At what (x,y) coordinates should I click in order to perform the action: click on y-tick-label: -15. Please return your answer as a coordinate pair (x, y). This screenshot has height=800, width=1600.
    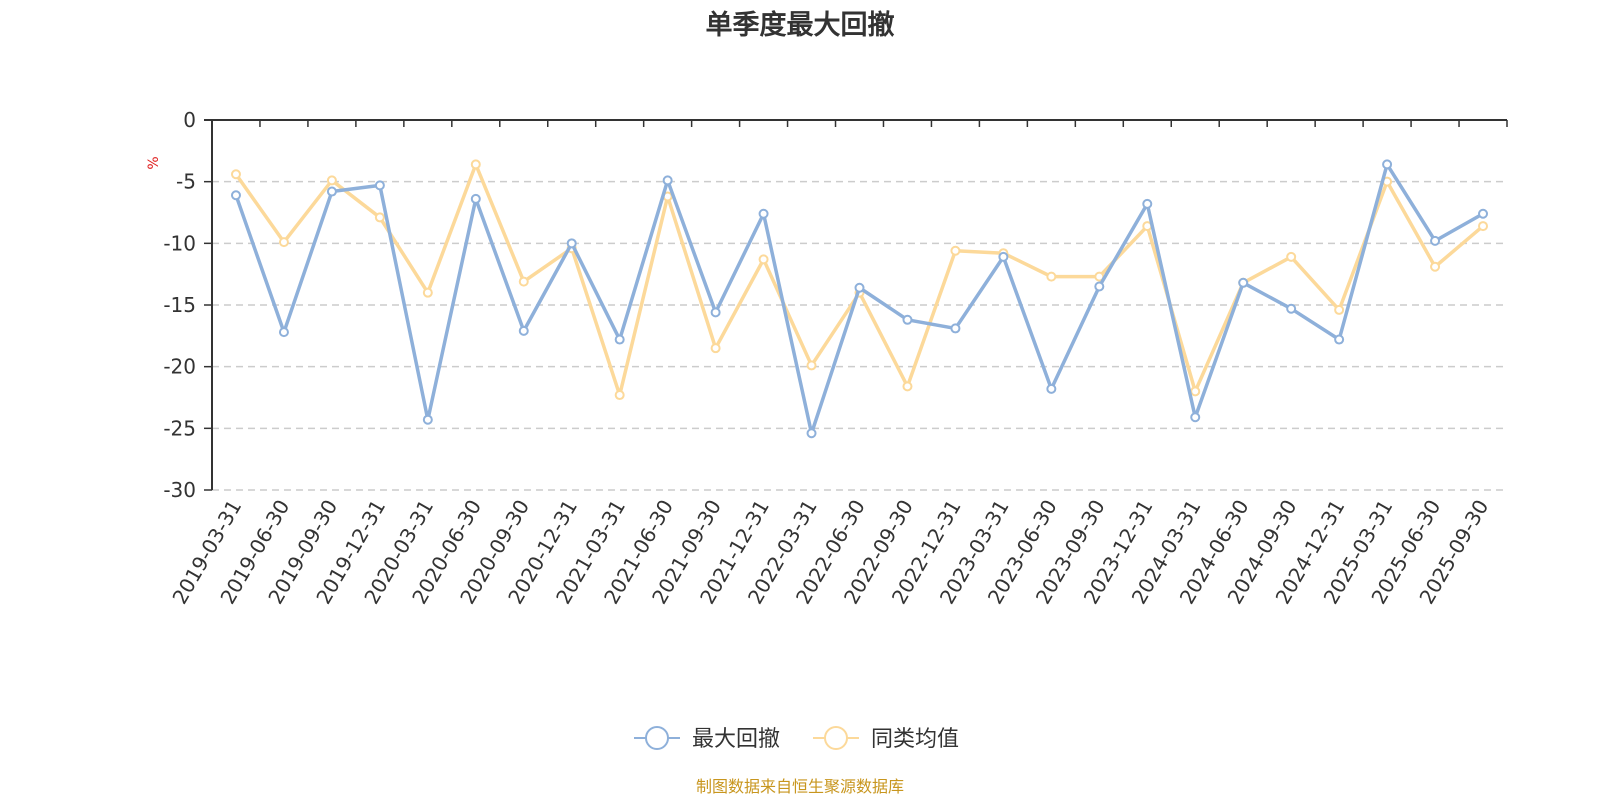
    Looking at the image, I should click on (179, 305).